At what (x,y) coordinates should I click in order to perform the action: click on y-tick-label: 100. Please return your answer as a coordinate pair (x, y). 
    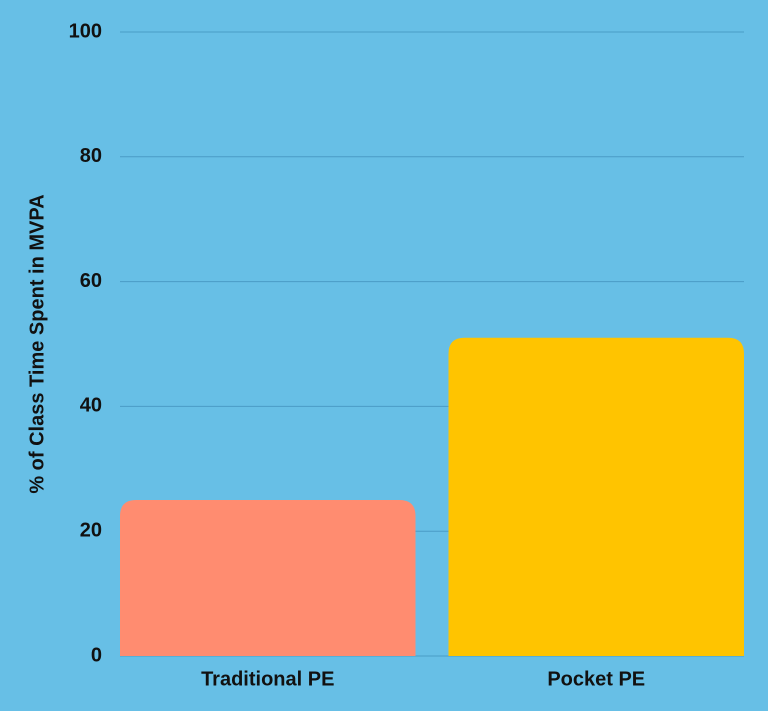
    Looking at the image, I should click on (85, 31).